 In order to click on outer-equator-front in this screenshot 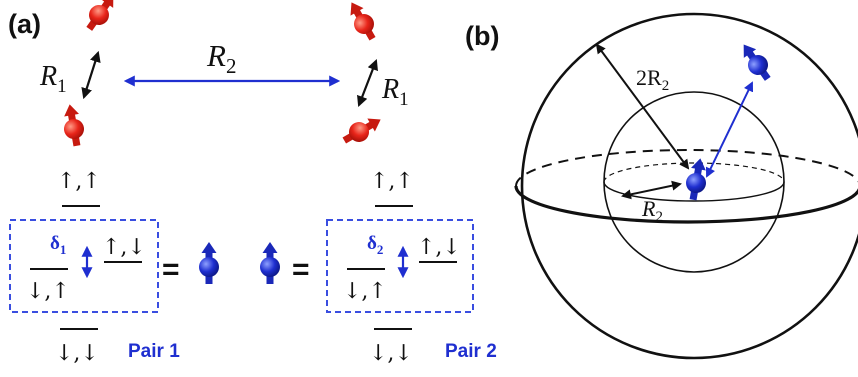, I will do `click(686, 204)`.